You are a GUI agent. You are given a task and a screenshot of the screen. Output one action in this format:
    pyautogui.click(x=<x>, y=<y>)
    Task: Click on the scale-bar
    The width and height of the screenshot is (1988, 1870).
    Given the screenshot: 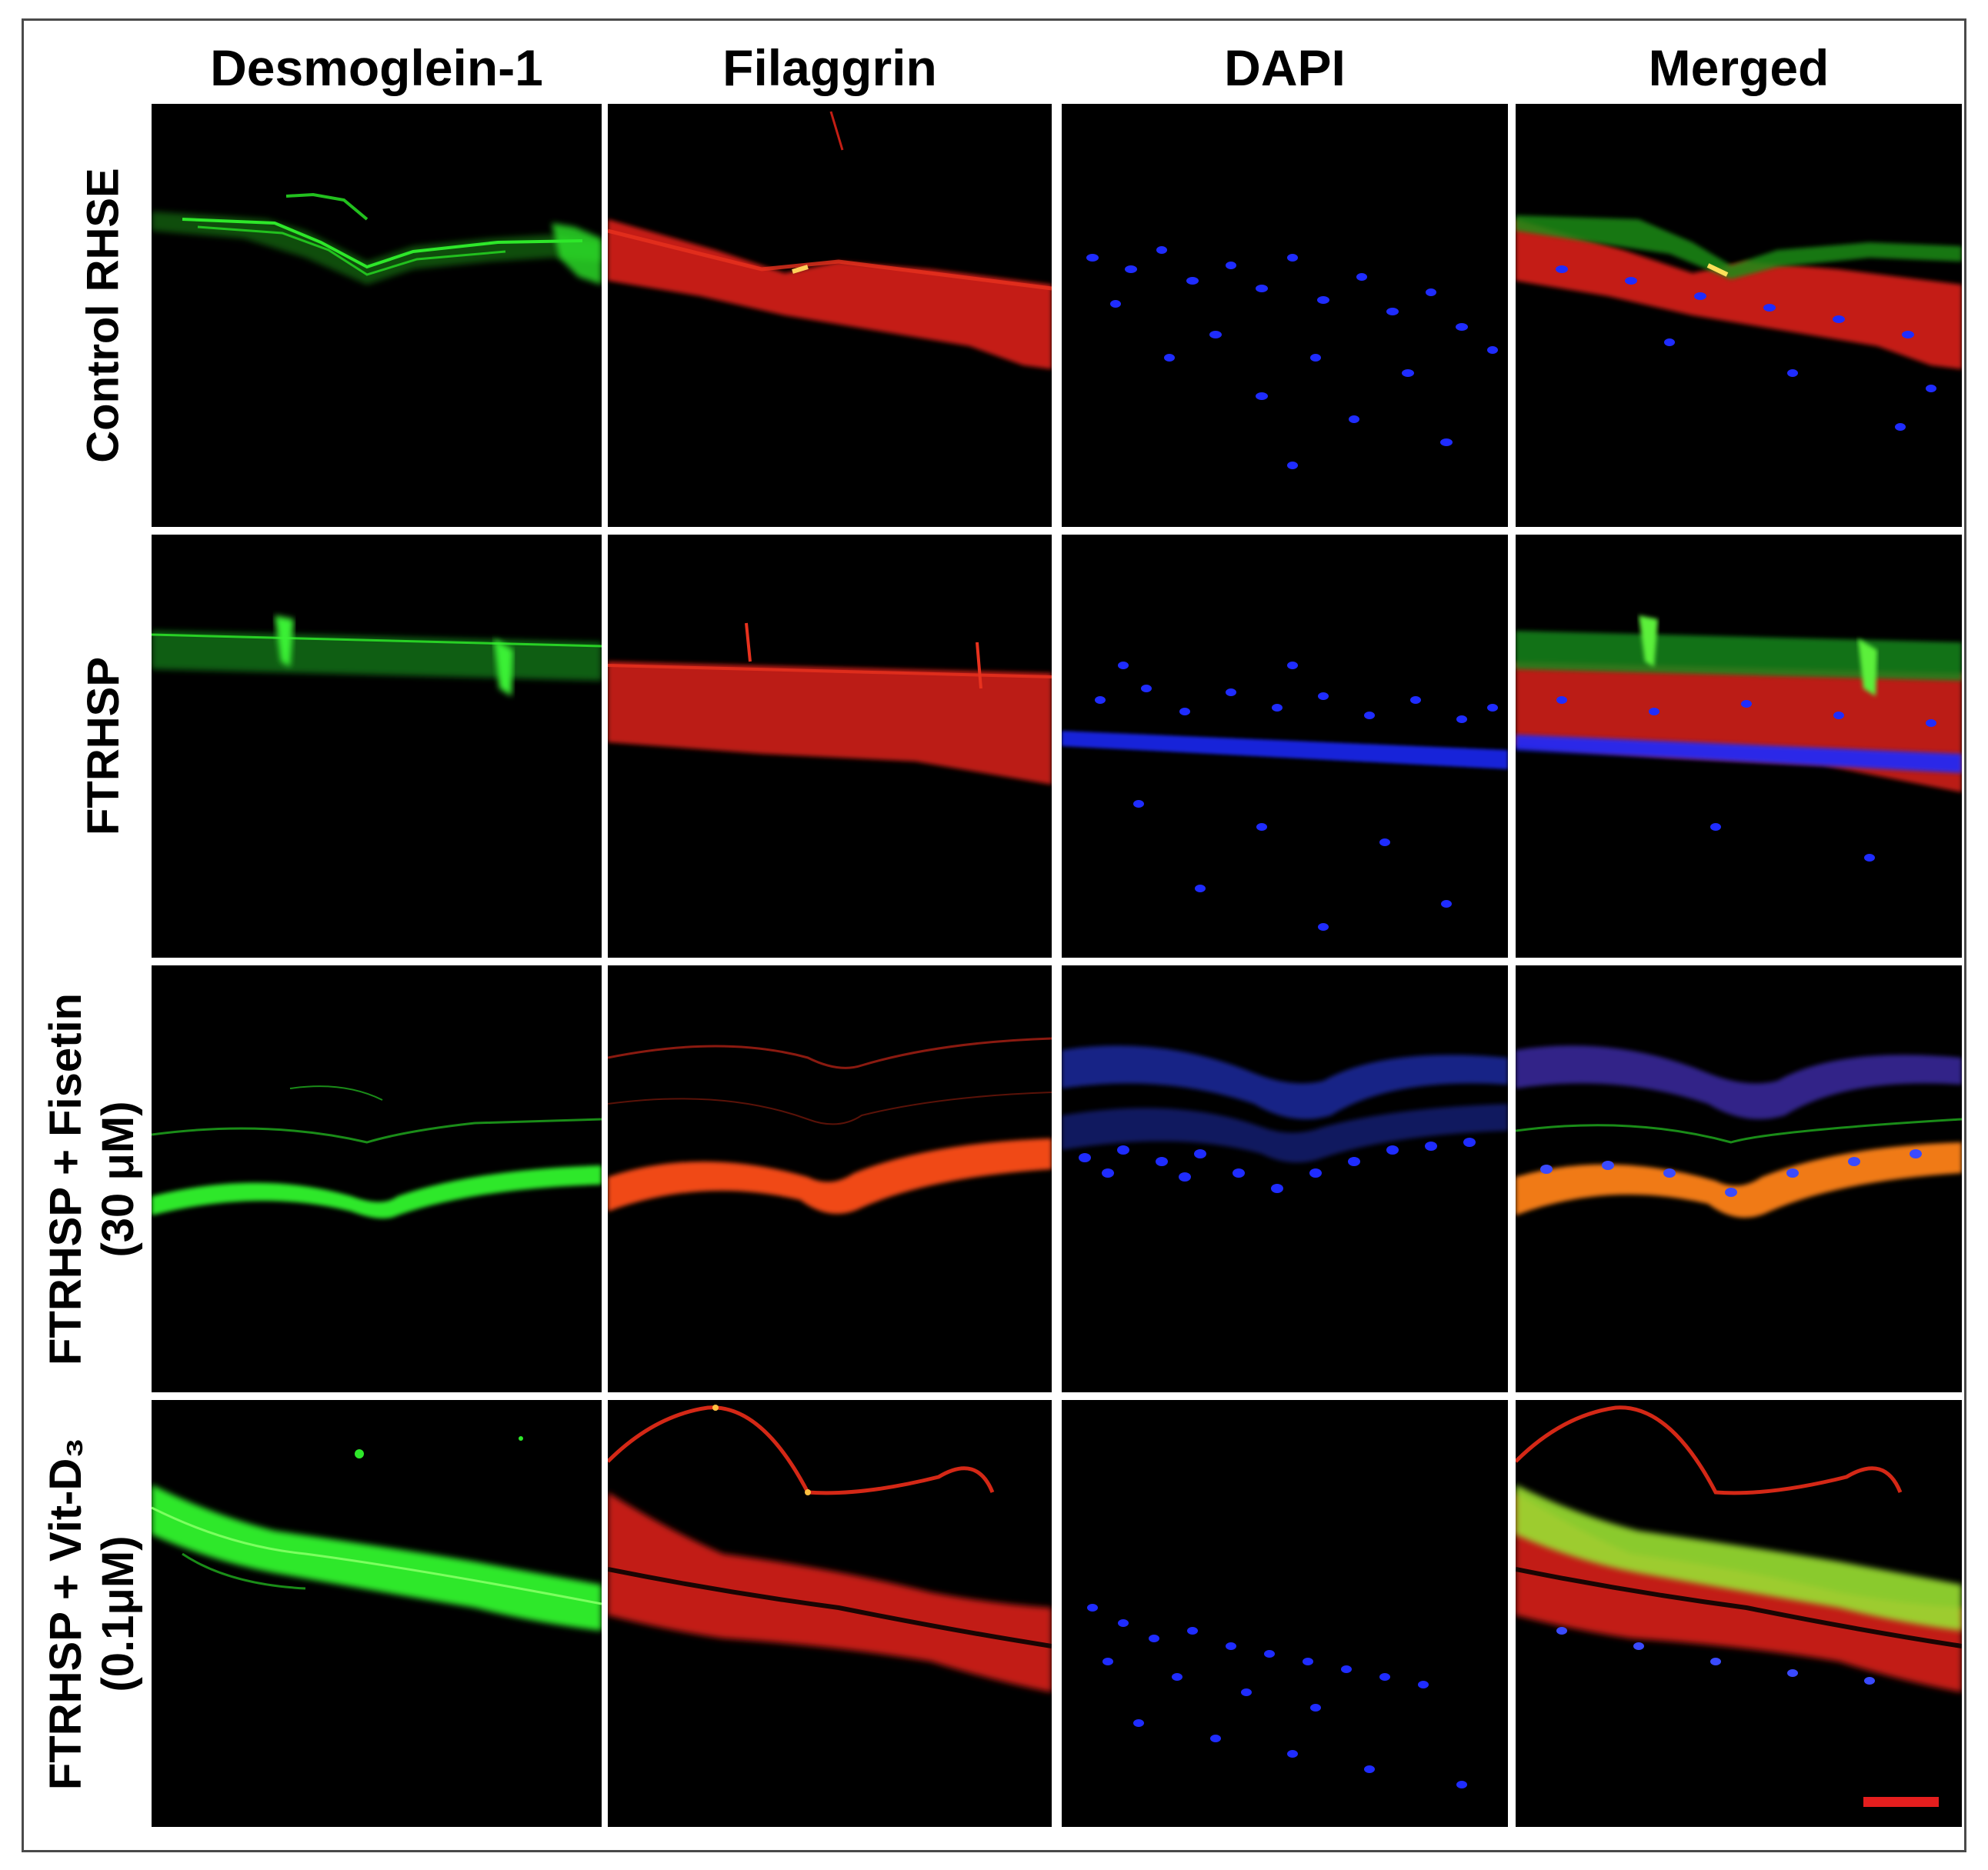 What is the action you would take?
    pyautogui.click(x=1901, y=1802)
    